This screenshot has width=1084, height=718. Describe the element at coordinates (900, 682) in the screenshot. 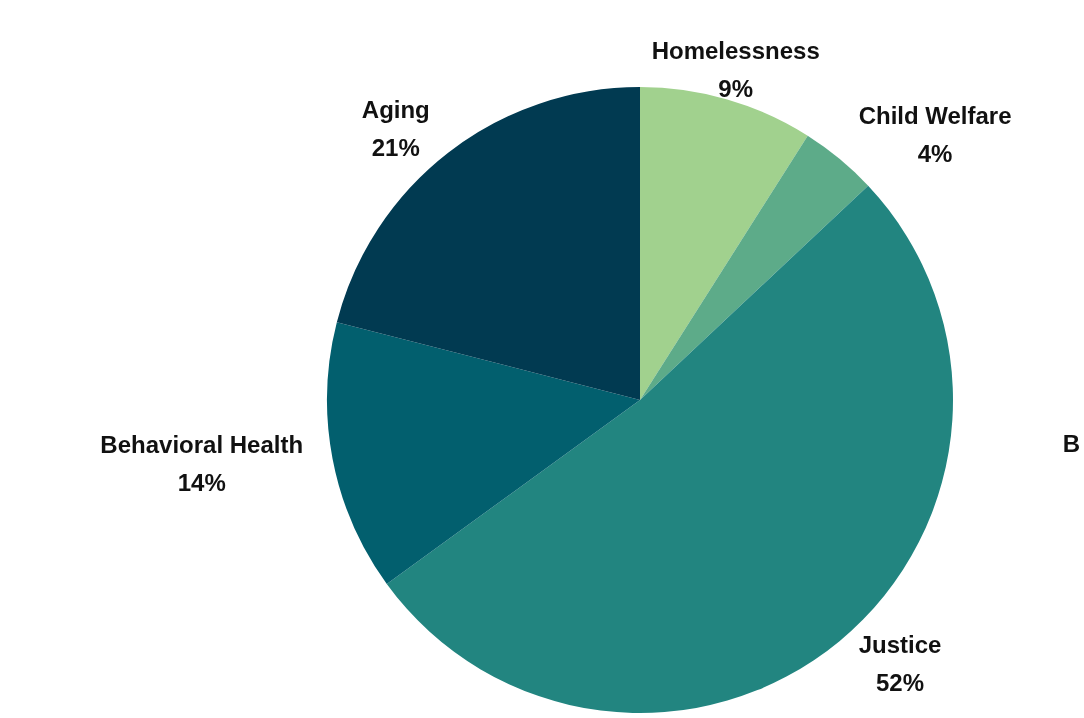

I see `data-label: 52%` at that location.